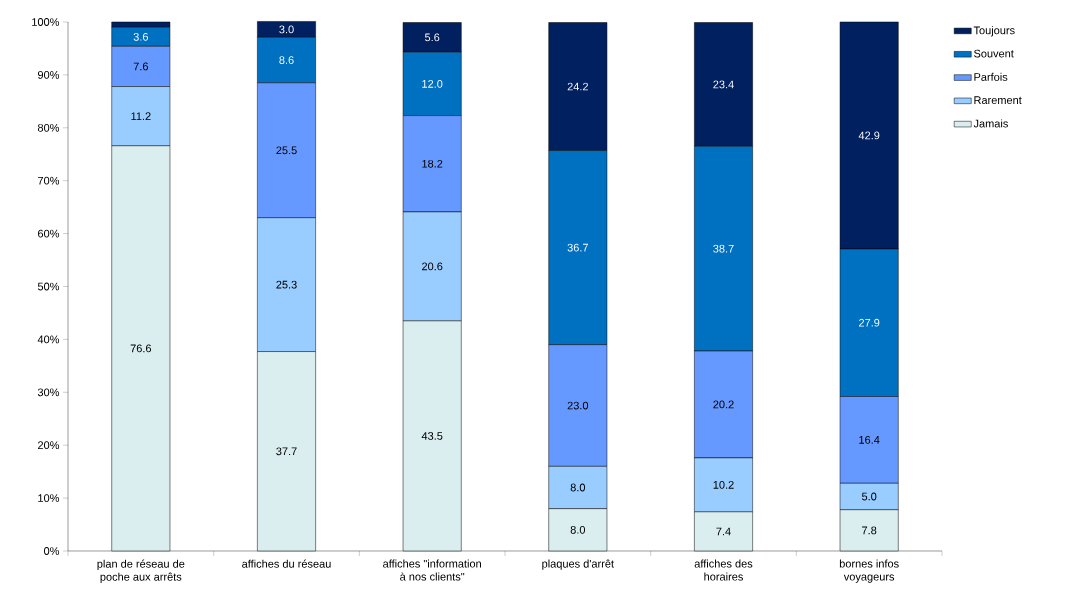 The image size is (1077, 597). Describe the element at coordinates (46, 22) in the screenshot. I see `y-tick-label: 100%` at that location.